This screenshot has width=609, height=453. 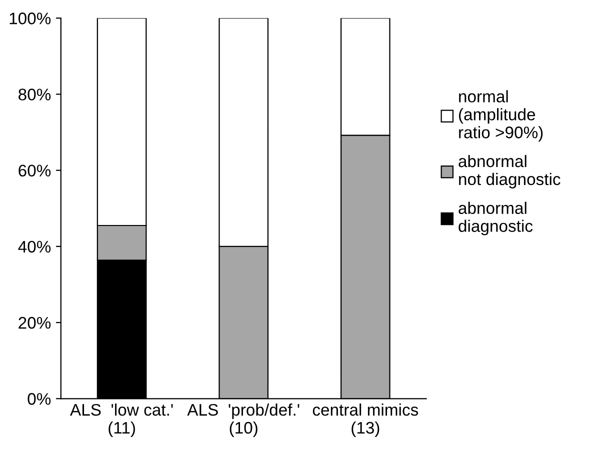 What do you see at coordinates (34, 170) in the screenshot?
I see `y-tick-label: 60%` at bounding box center [34, 170].